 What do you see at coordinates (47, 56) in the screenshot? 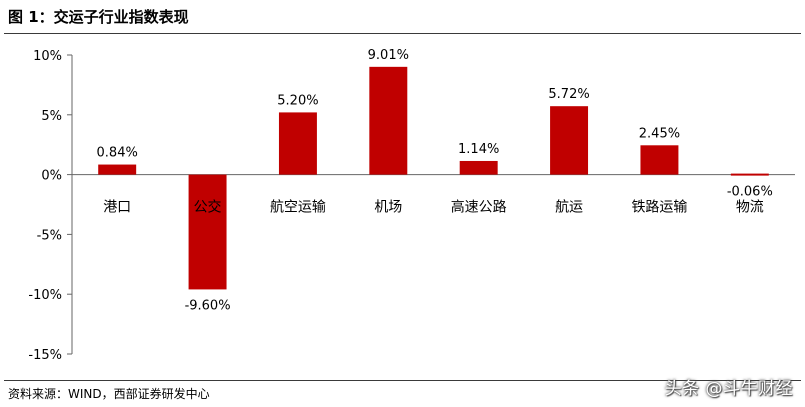
I see `y-tick-label: 10%` at bounding box center [47, 56].